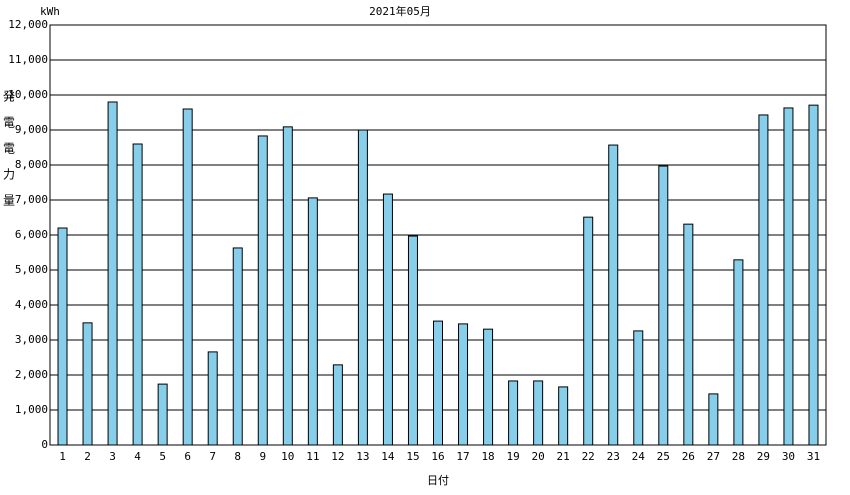 Image resolution: width=850 pixels, height=495 pixels. What do you see at coordinates (639, 456) in the screenshot?
I see `x-tick-label: 24` at bounding box center [639, 456].